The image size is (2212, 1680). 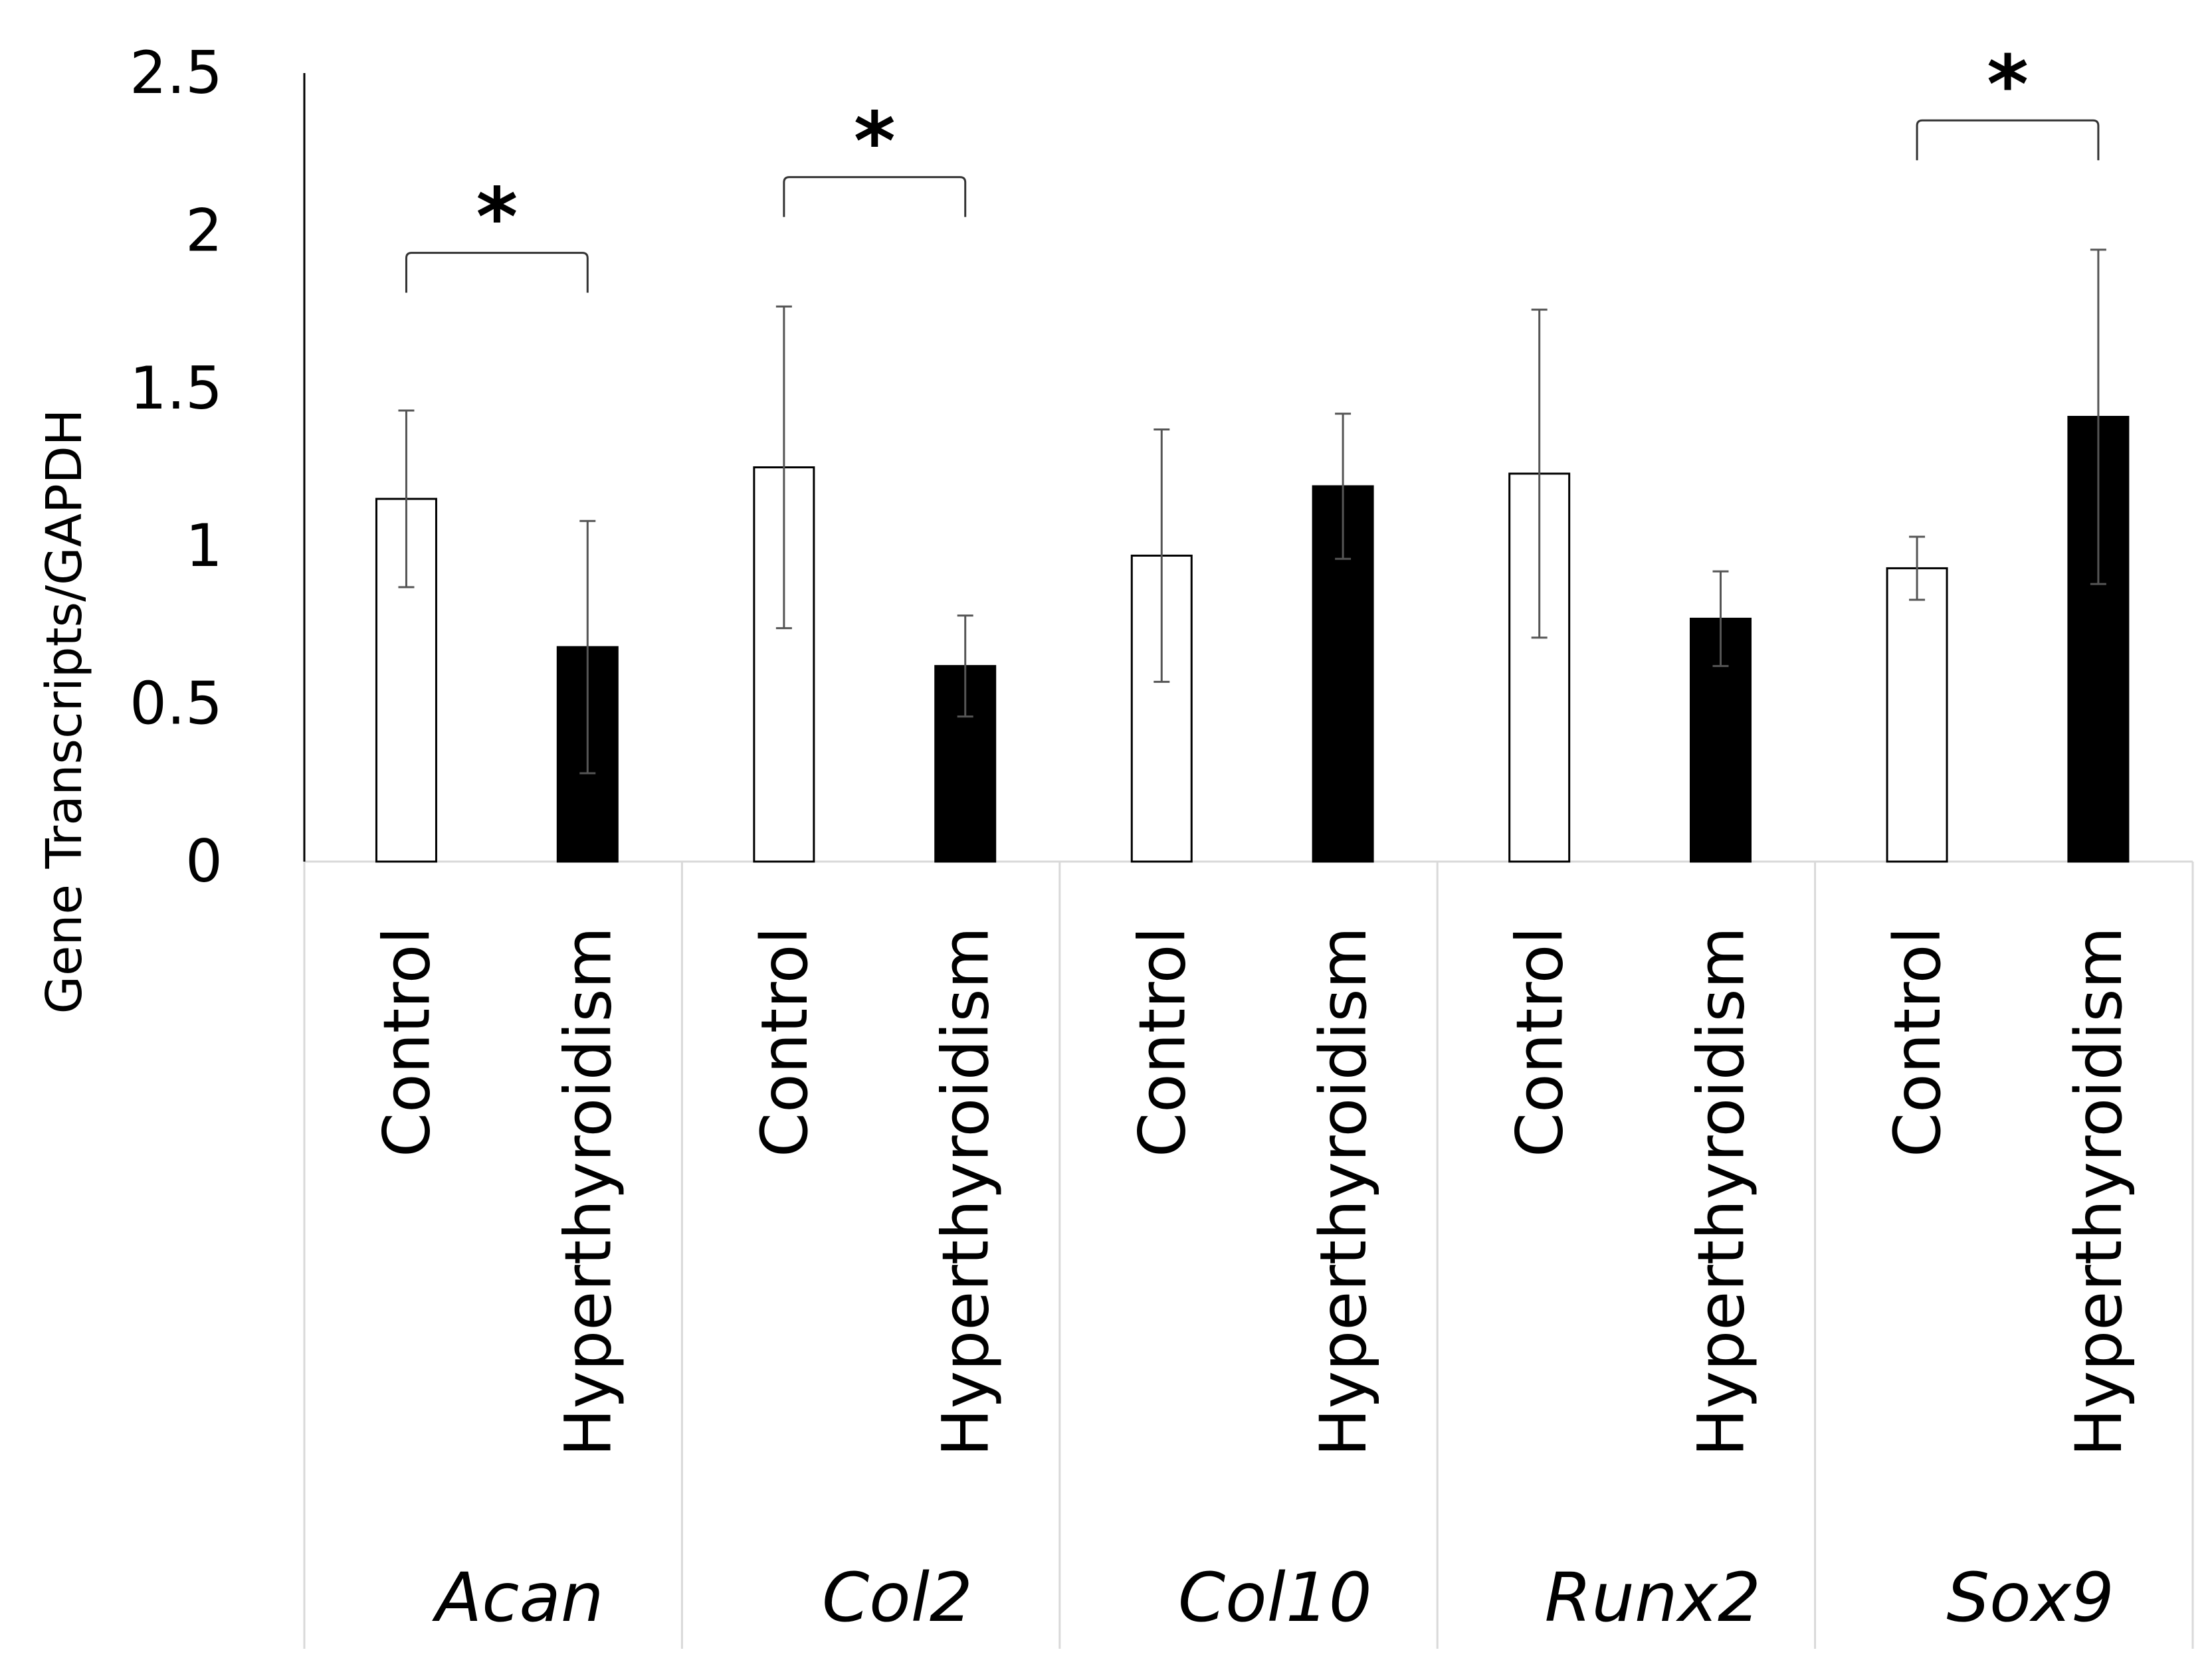 I want to click on y-axis-label: Gene Transcripts/GAPDH, so click(x=64, y=711).